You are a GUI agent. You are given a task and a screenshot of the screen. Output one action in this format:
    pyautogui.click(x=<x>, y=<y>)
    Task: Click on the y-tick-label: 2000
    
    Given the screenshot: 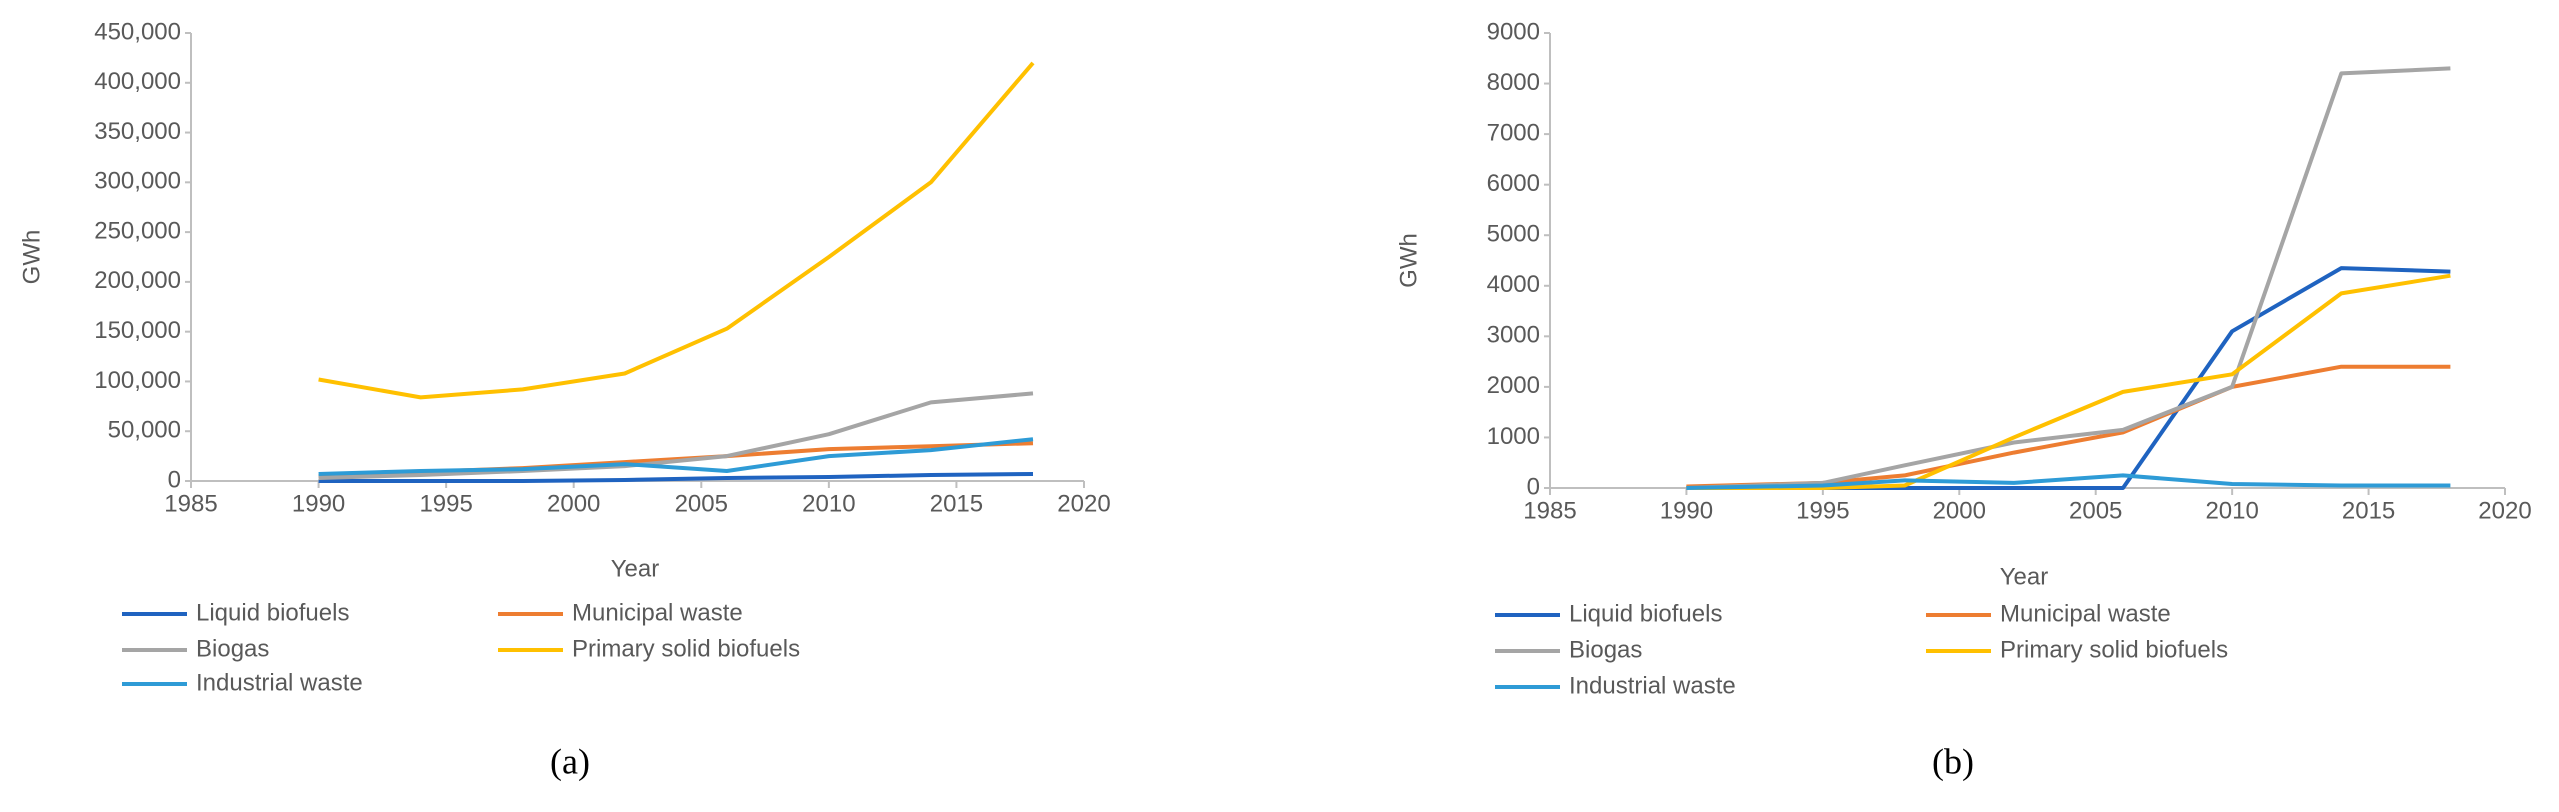 What is the action you would take?
    pyautogui.click(x=1513, y=385)
    